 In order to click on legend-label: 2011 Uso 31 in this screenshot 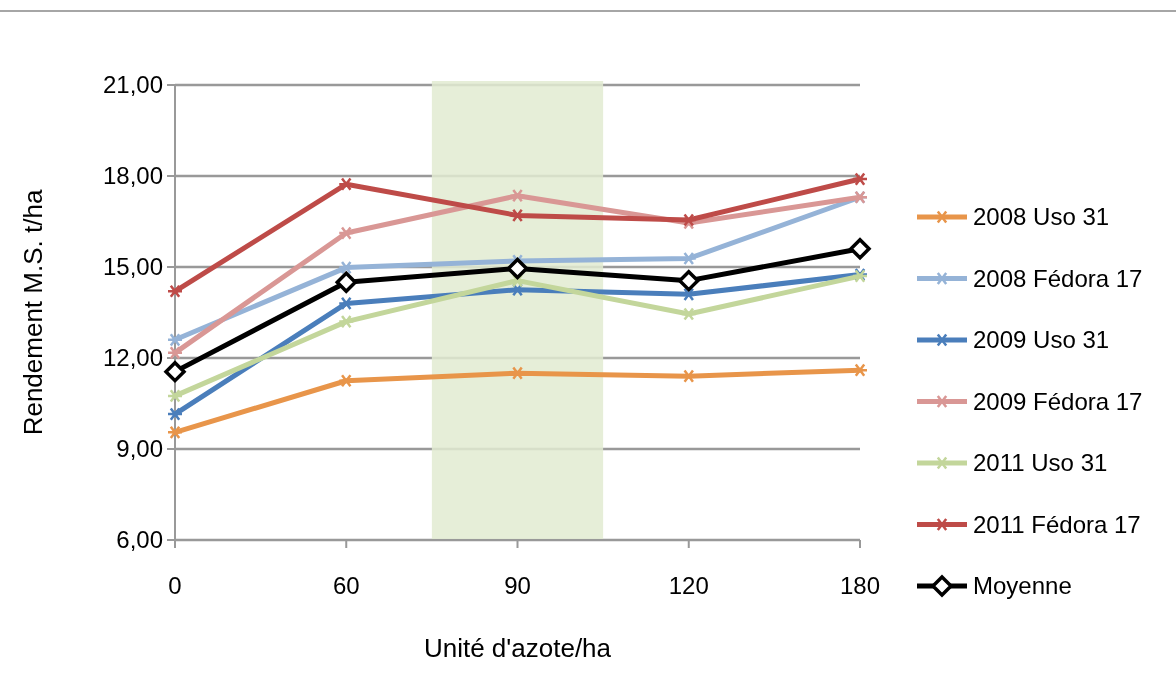, I will do `click(1040, 463)`.